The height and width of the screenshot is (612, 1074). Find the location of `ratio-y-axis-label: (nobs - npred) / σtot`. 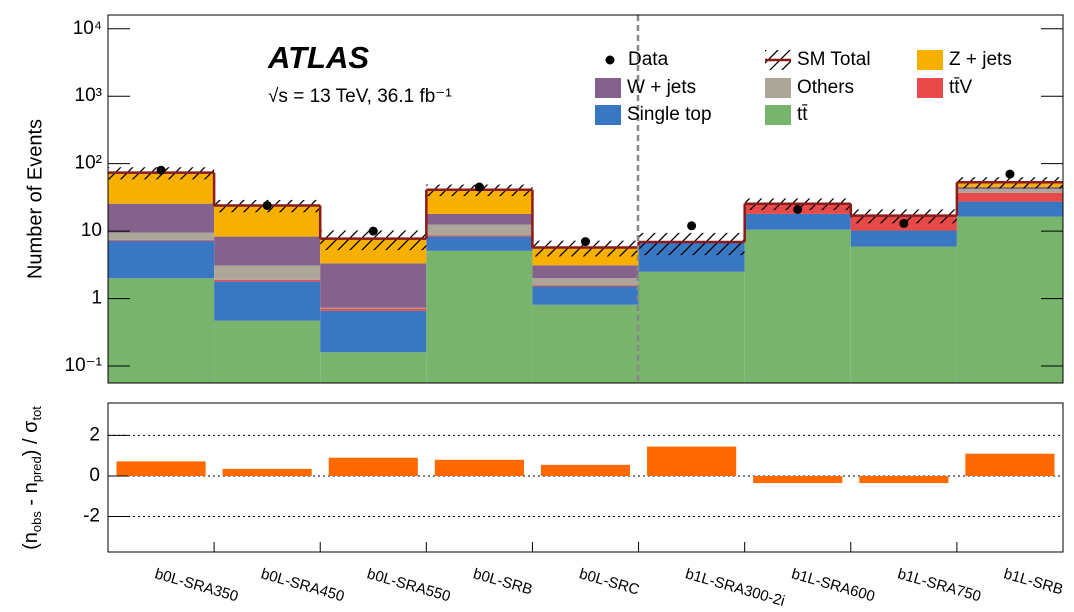

ratio-y-axis-label: (nobs - npred) / σtot is located at coordinates (32, 478).